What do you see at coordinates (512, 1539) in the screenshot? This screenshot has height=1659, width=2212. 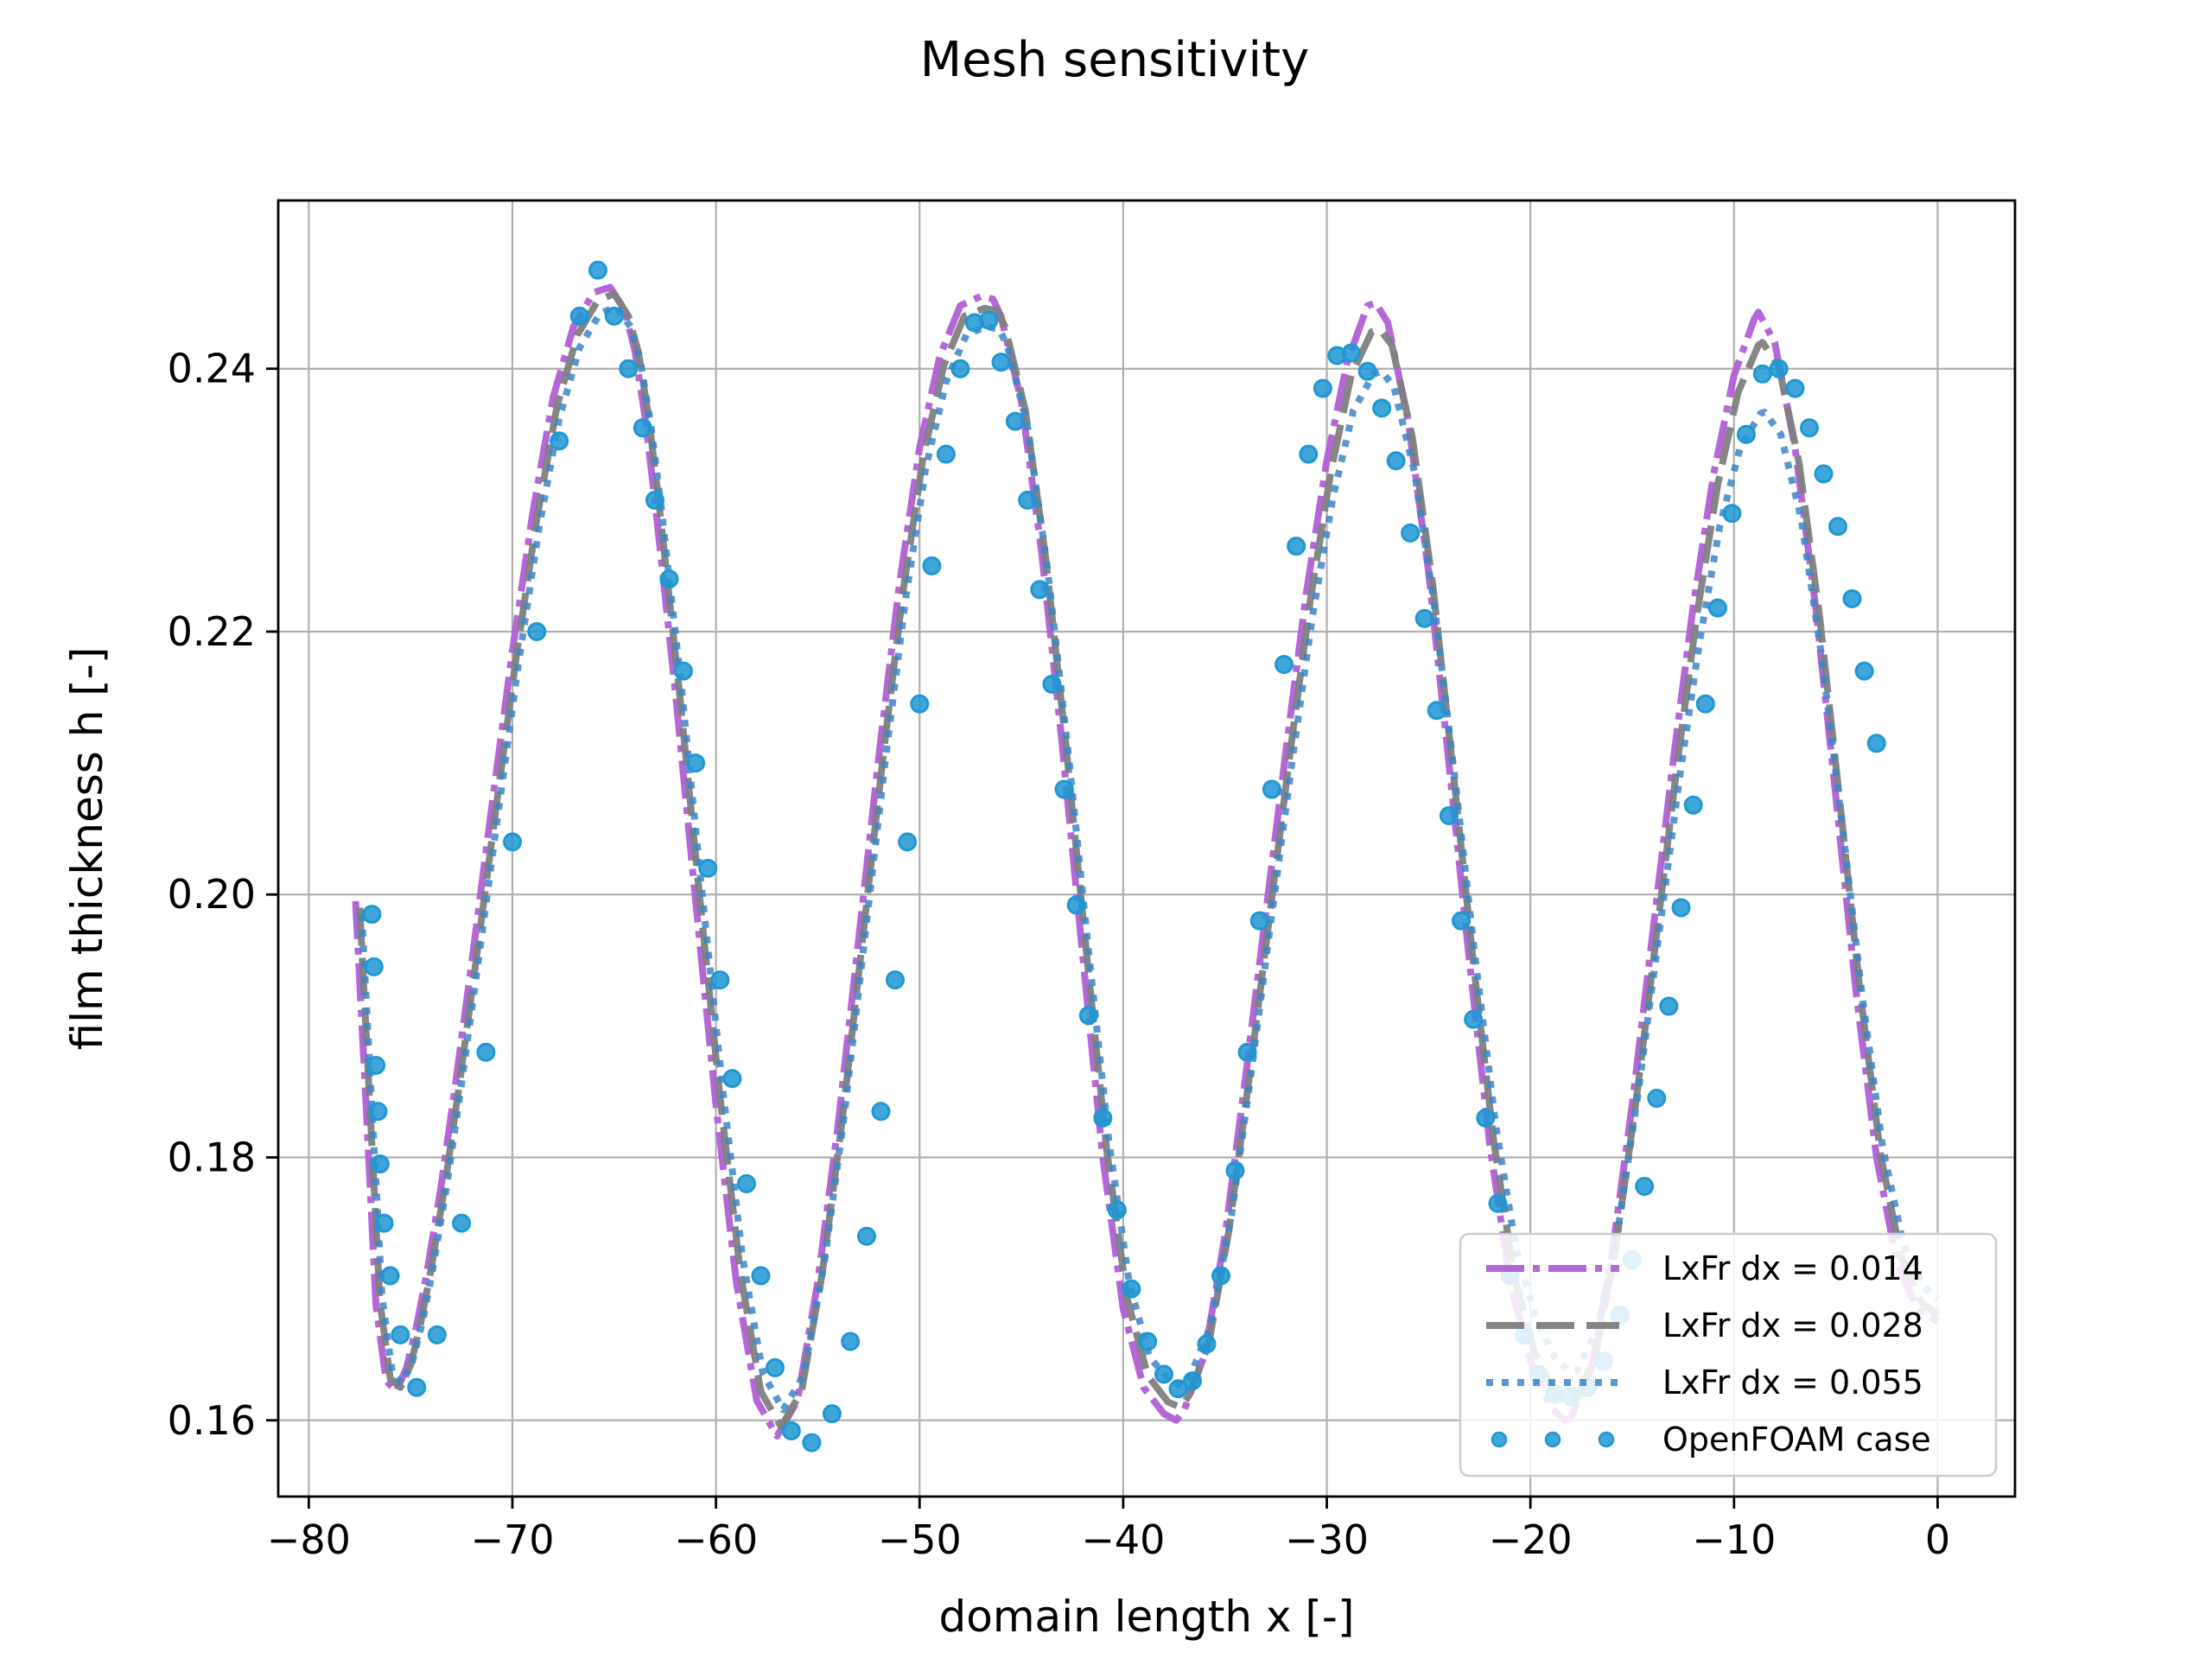 I see `x-tick-label: −70` at bounding box center [512, 1539].